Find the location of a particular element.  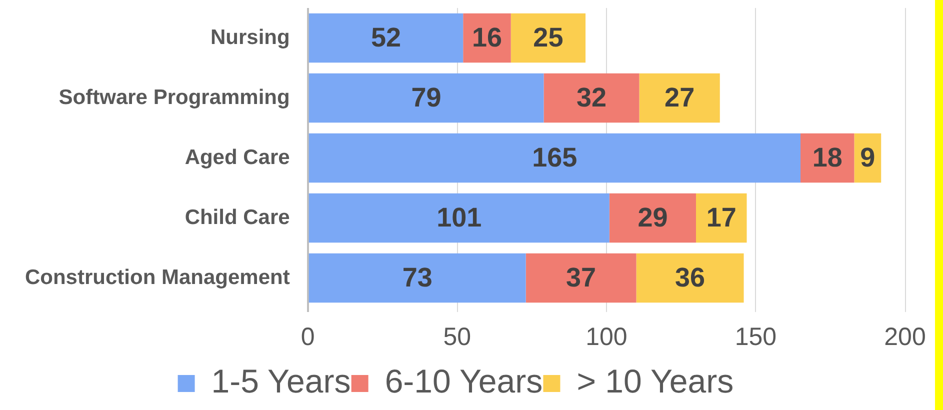

data-label: 32 is located at coordinates (591, 97).